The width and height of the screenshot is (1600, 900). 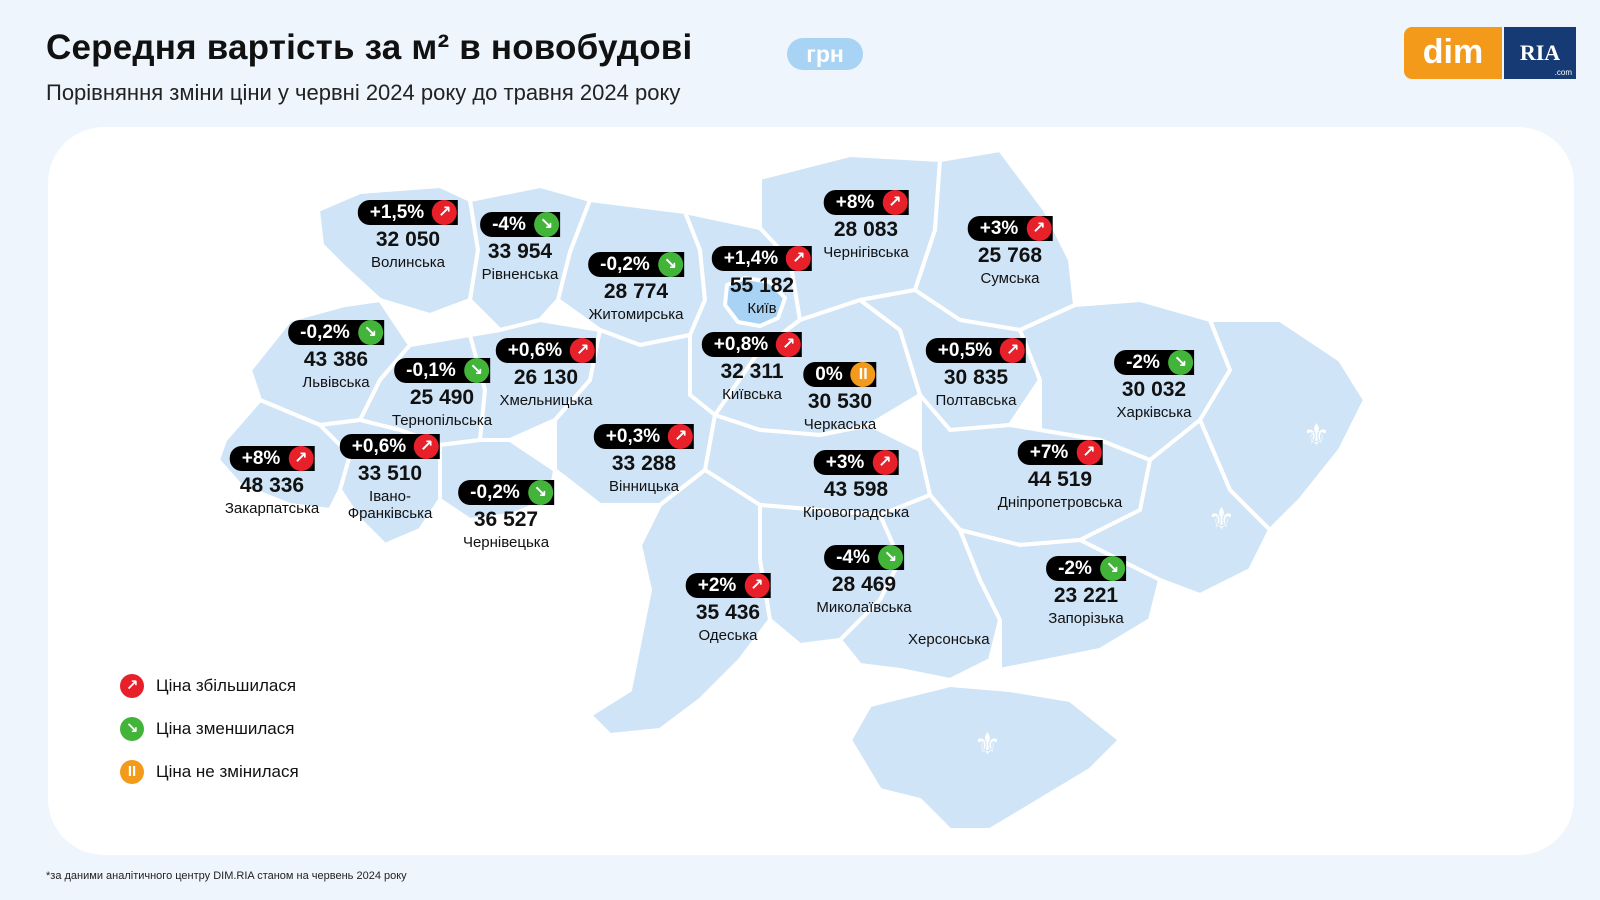 What do you see at coordinates (272, 508) in the screenshot?
I see `region-name: Закарпатська` at bounding box center [272, 508].